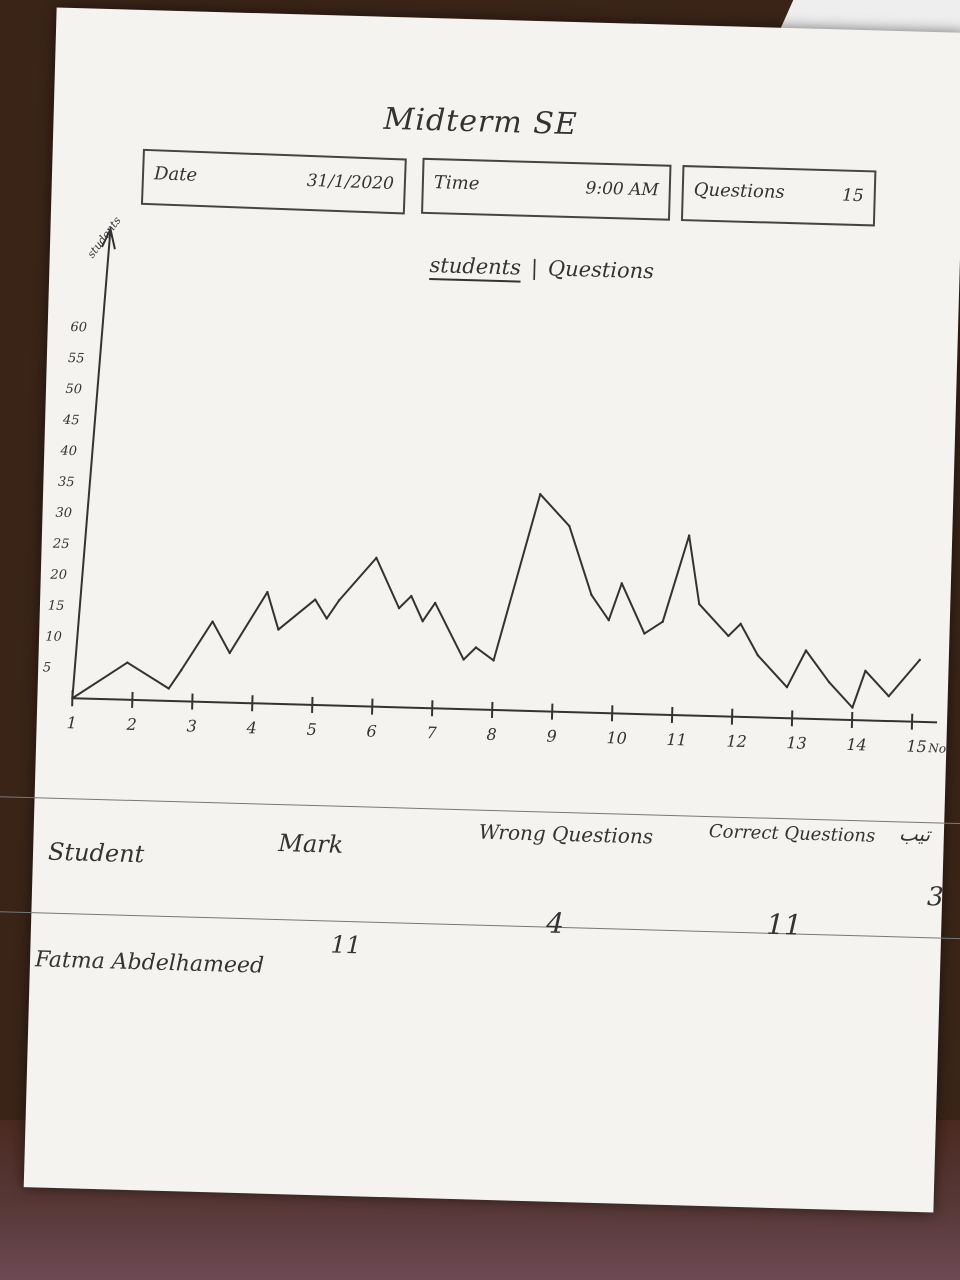 Image resolution: width=960 pixels, height=1280 pixels. Describe the element at coordinates (346, 945) in the screenshot. I see `cell-mark: 11` at that location.